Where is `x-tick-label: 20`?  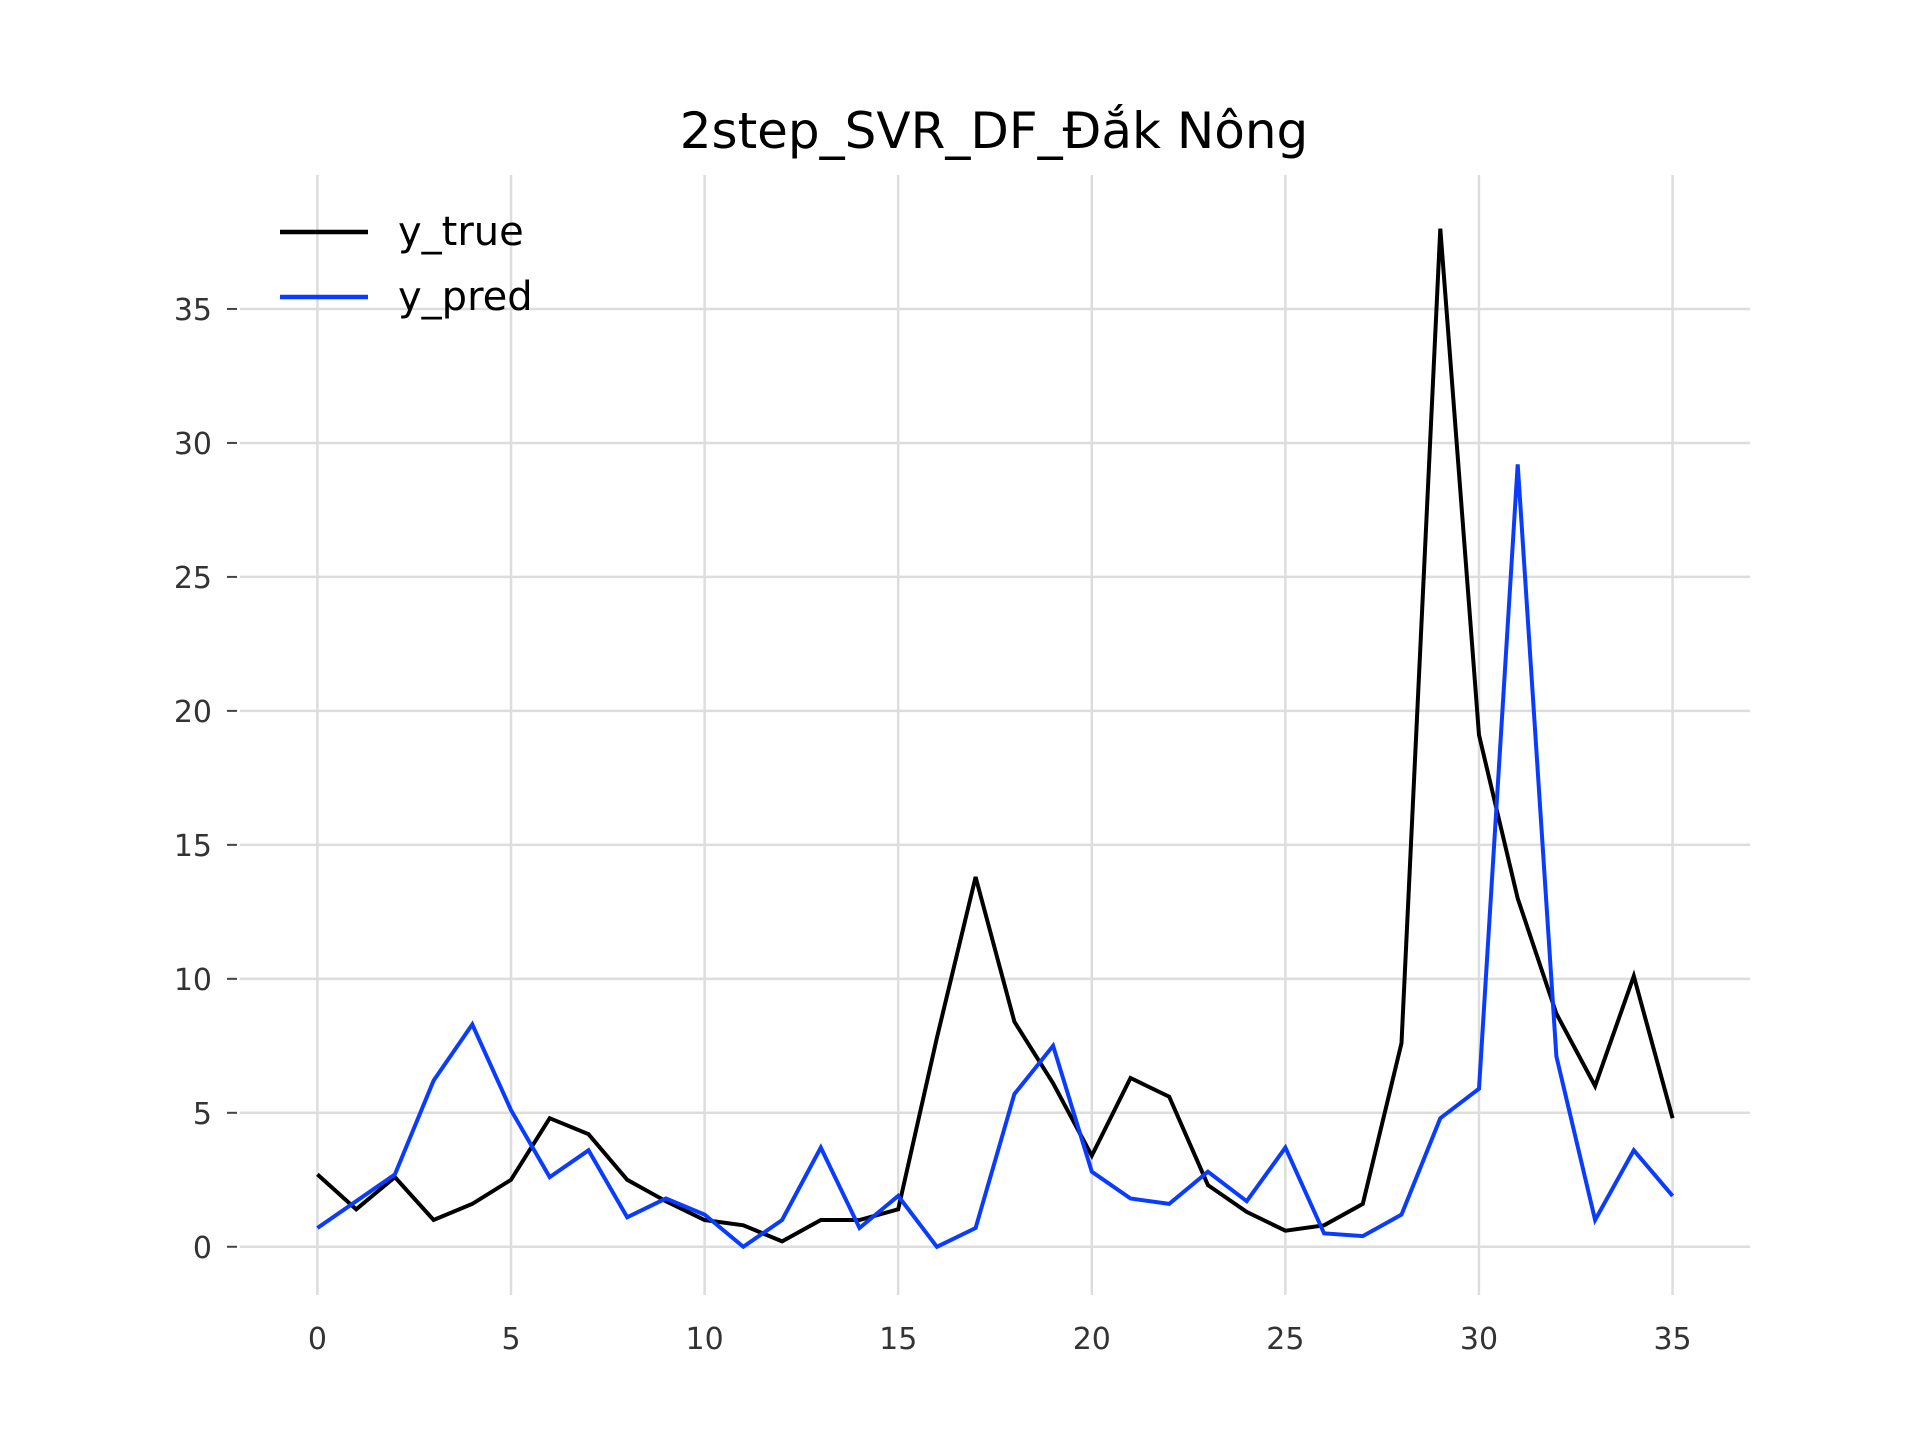
x-tick-label: 20 is located at coordinates (1092, 1339).